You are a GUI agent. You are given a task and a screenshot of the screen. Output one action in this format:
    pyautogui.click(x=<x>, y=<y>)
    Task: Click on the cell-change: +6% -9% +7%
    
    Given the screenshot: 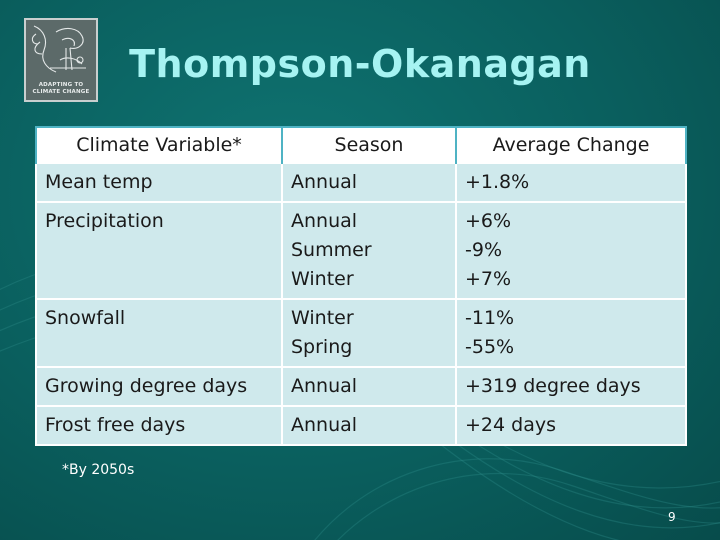 What is the action you would take?
    pyautogui.click(x=571, y=250)
    